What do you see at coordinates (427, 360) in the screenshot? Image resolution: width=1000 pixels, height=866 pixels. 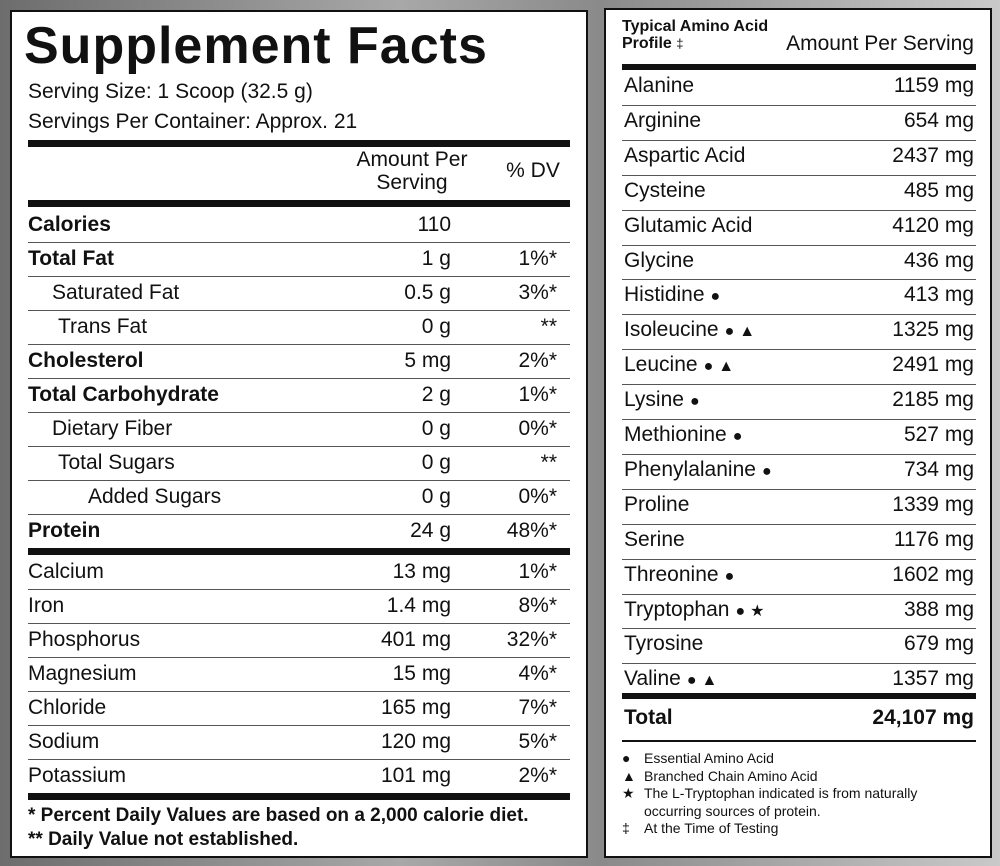 I see `nutrient-amount: 5 mg` at bounding box center [427, 360].